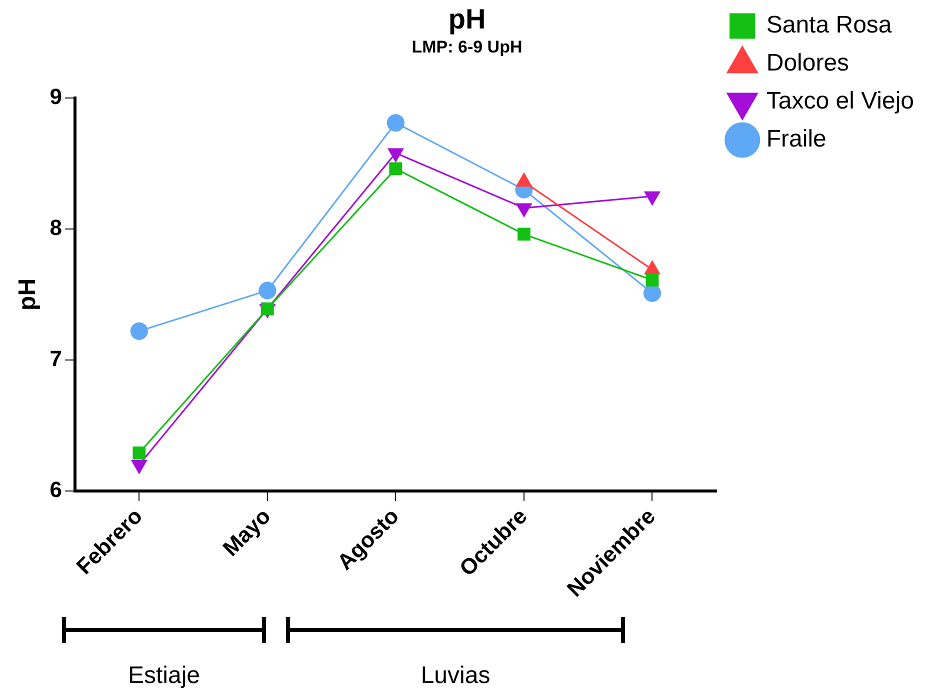 The height and width of the screenshot is (698, 934). I want to click on text: Luvias, so click(456, 676).